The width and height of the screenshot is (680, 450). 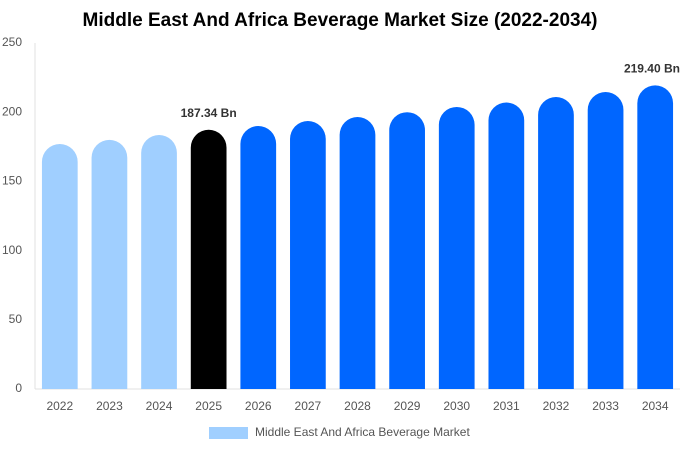 I want to click on x-tick-label: 2024, so click(x=159, y=406).